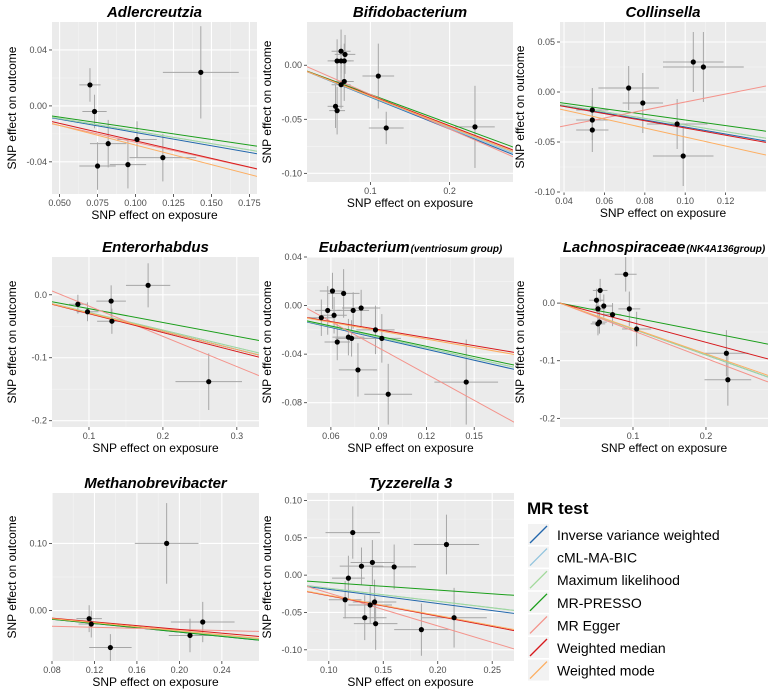  What do you see at coordinates (59, 203) in the screenshot?
I see `x-tick-label: 0.050` at bounding box center [59, 203].